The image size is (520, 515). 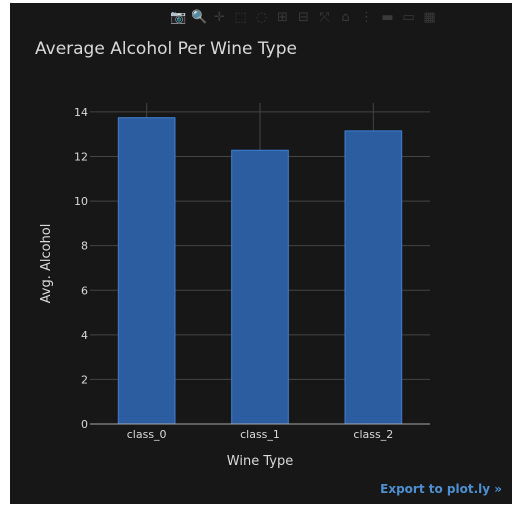 What do you see at coordinates (387, 17) in the screenshot?
I see `hover-closest-icon: ▬` at bounding box center [387, 17].